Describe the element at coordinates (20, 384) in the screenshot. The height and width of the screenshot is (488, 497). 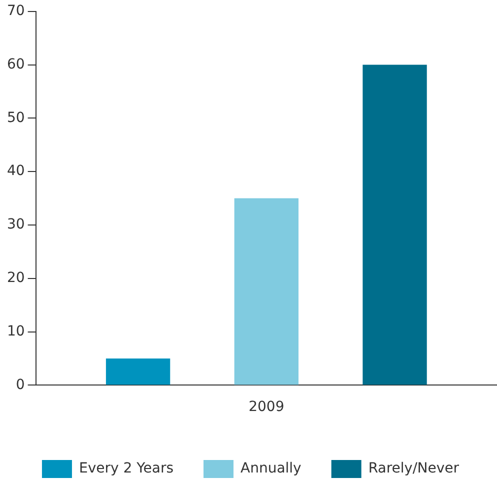
I see `y-tick-label: 0` at that location.